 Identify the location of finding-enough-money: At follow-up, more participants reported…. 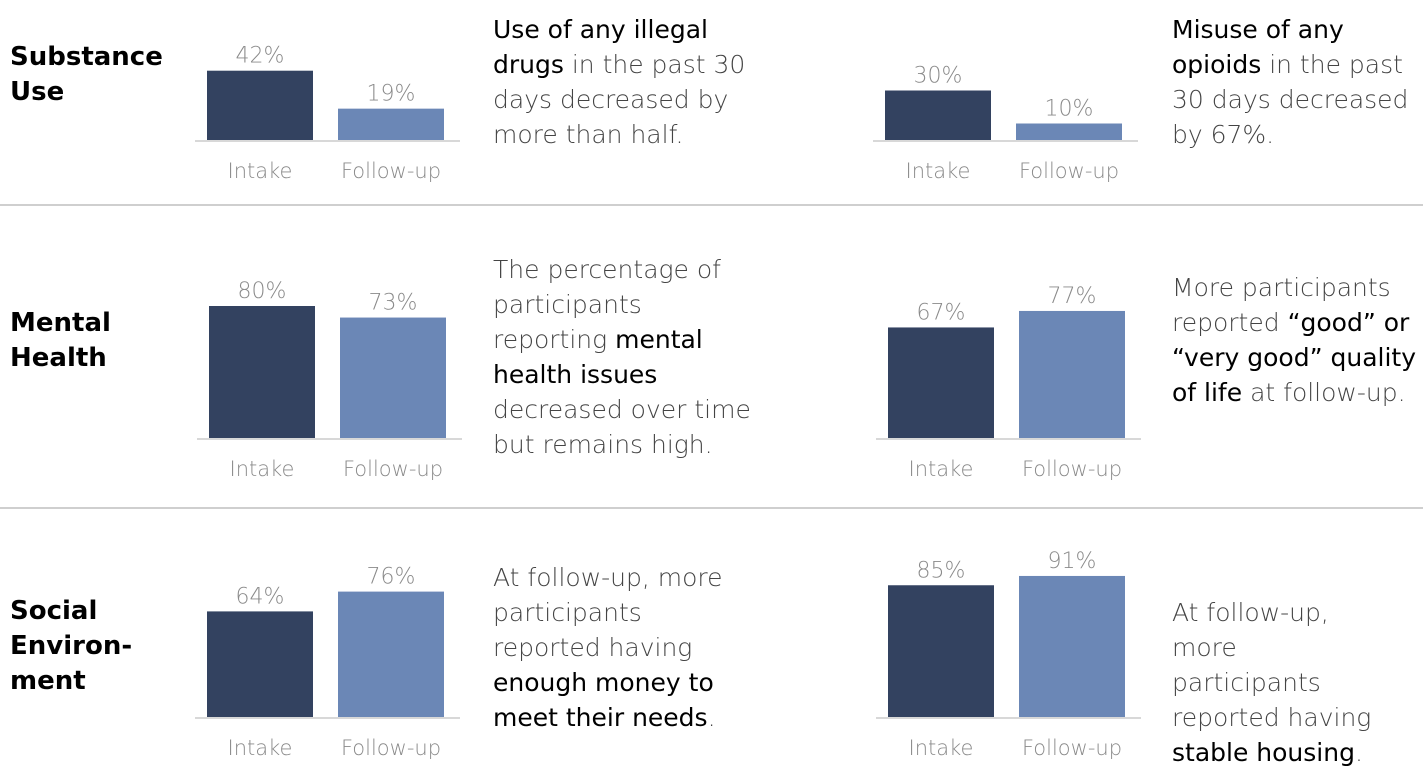
(610, 647).